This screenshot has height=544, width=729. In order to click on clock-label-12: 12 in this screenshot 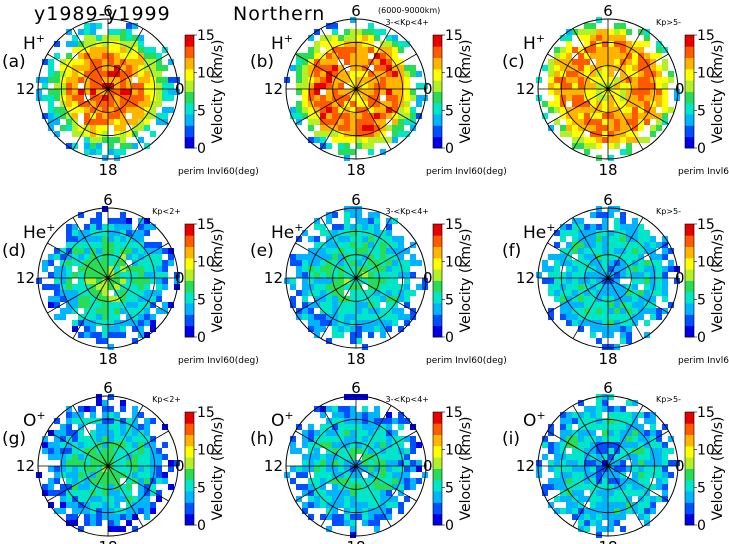, I will do `click(525, 466)`.